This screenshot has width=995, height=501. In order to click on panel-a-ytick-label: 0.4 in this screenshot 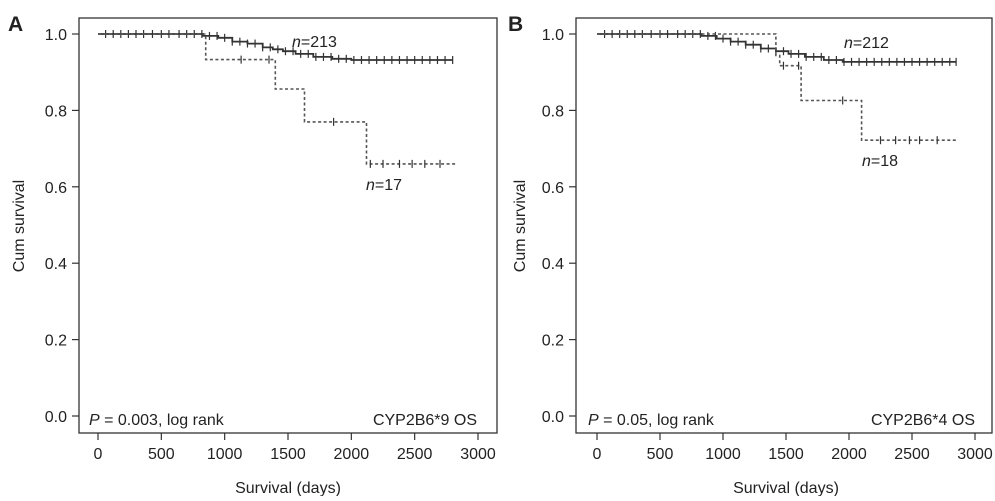, I will do `click(56, 264)`.